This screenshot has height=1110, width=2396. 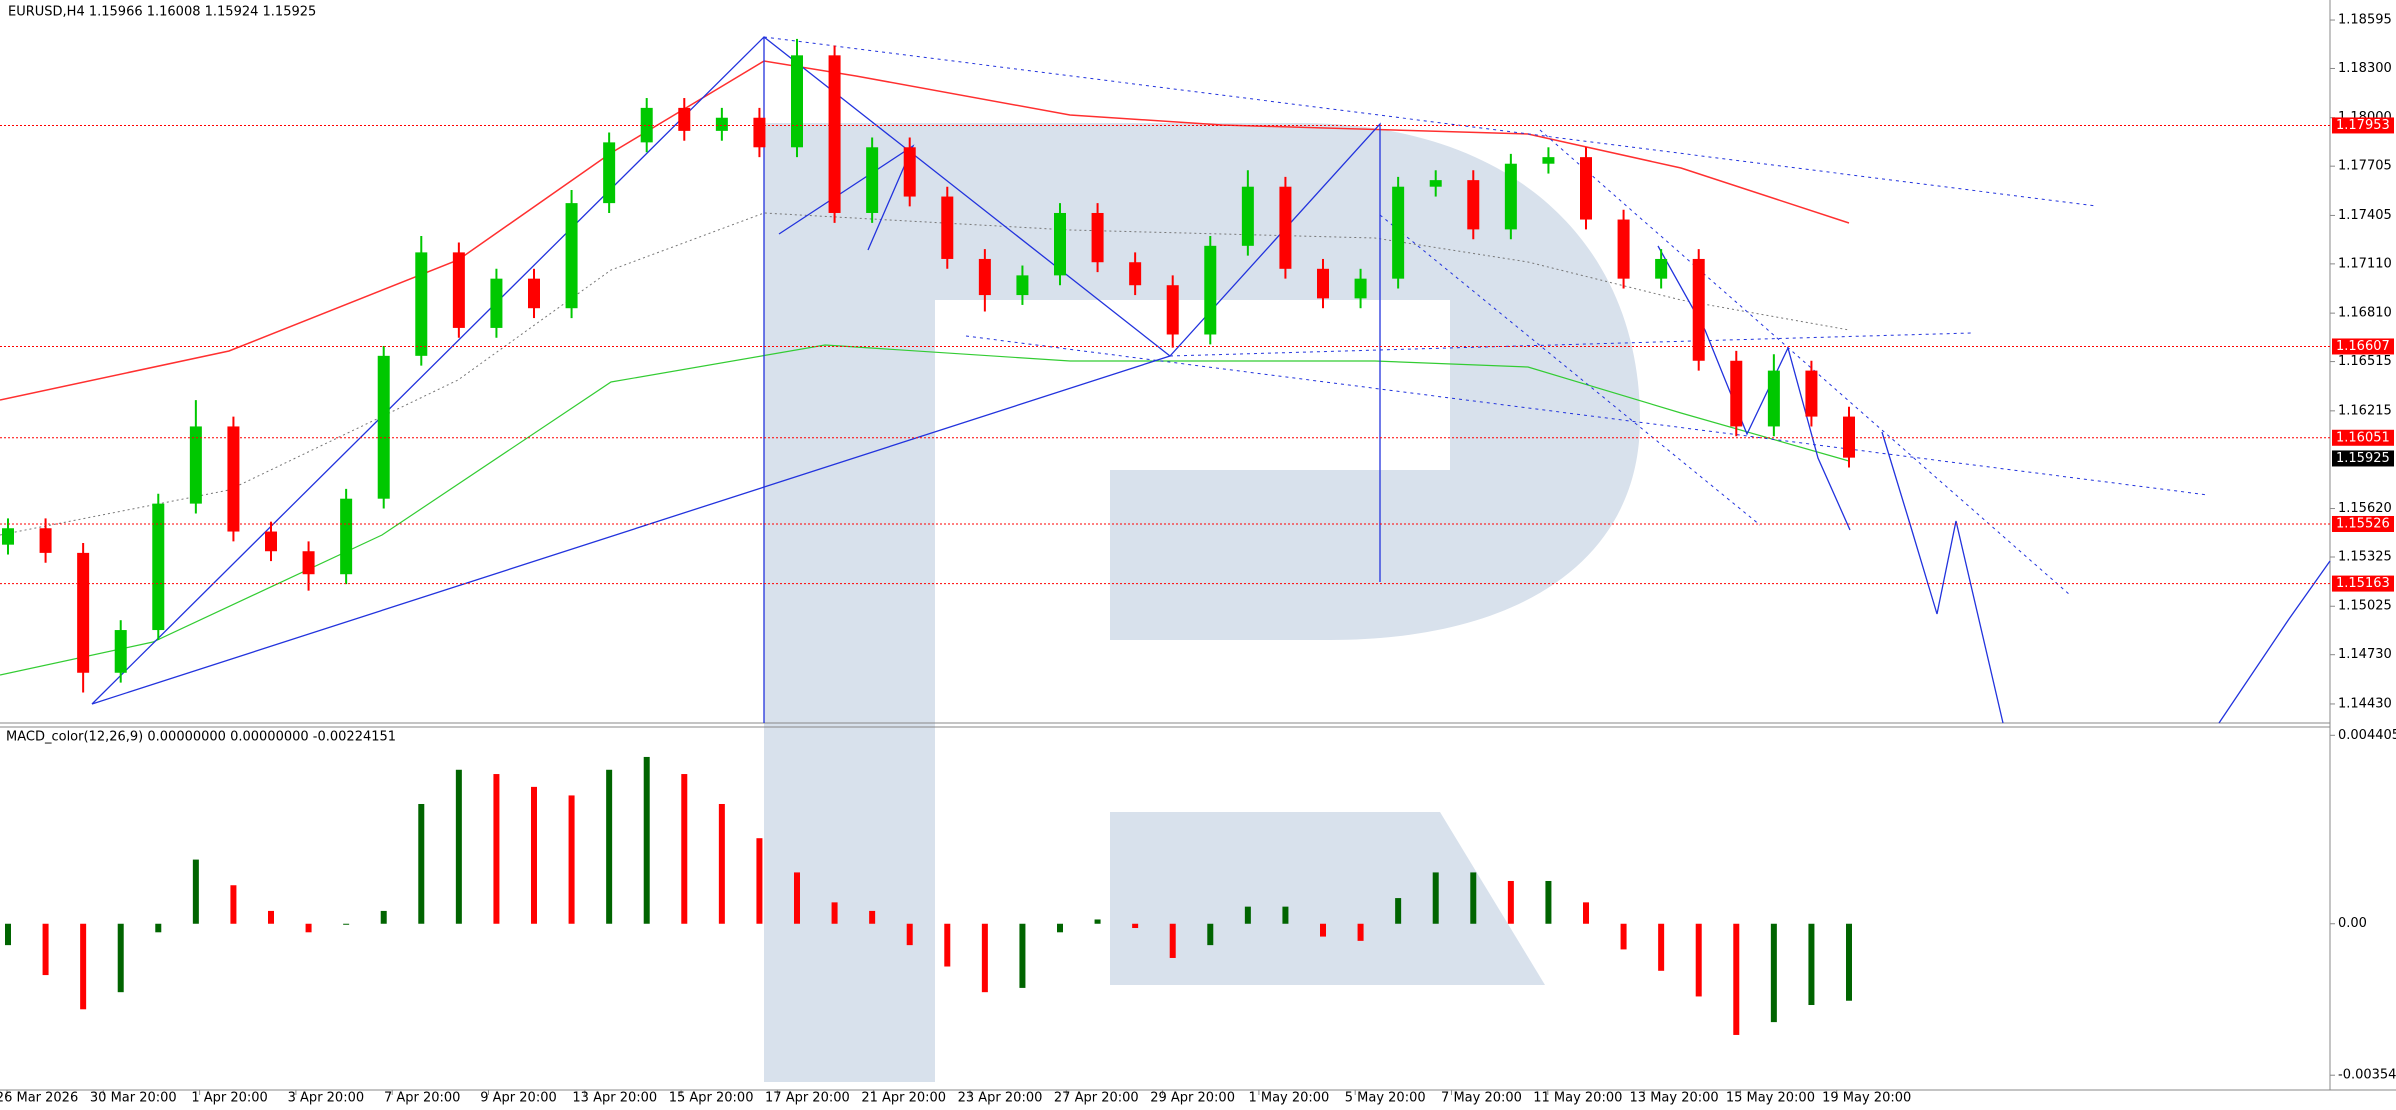 What do you see at coordinates (1000, 1098) in the screenshot?
I see `x-tick-label: 23 Apr 20:00` at bounding box center [1000, 1098].